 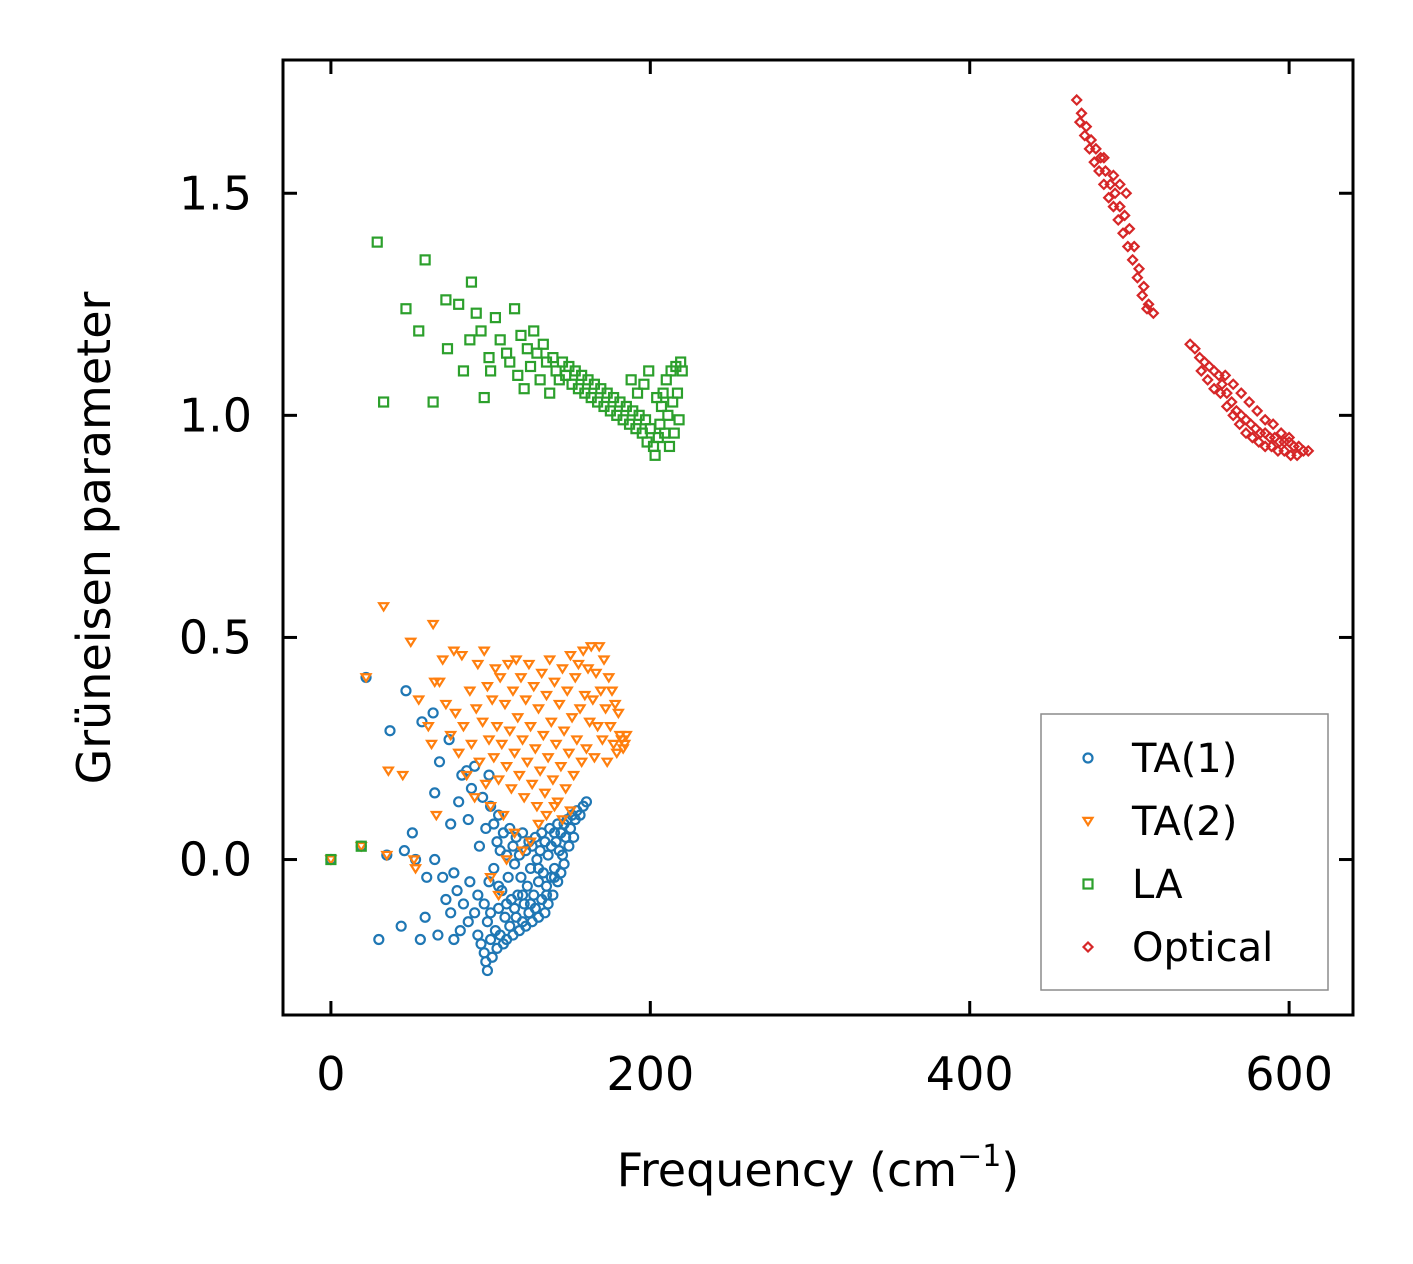 What do you see at coordinates (1184, 822) in the screenshot?
I see `legend-label: TA(2)` at bounding box center [1184, 822].